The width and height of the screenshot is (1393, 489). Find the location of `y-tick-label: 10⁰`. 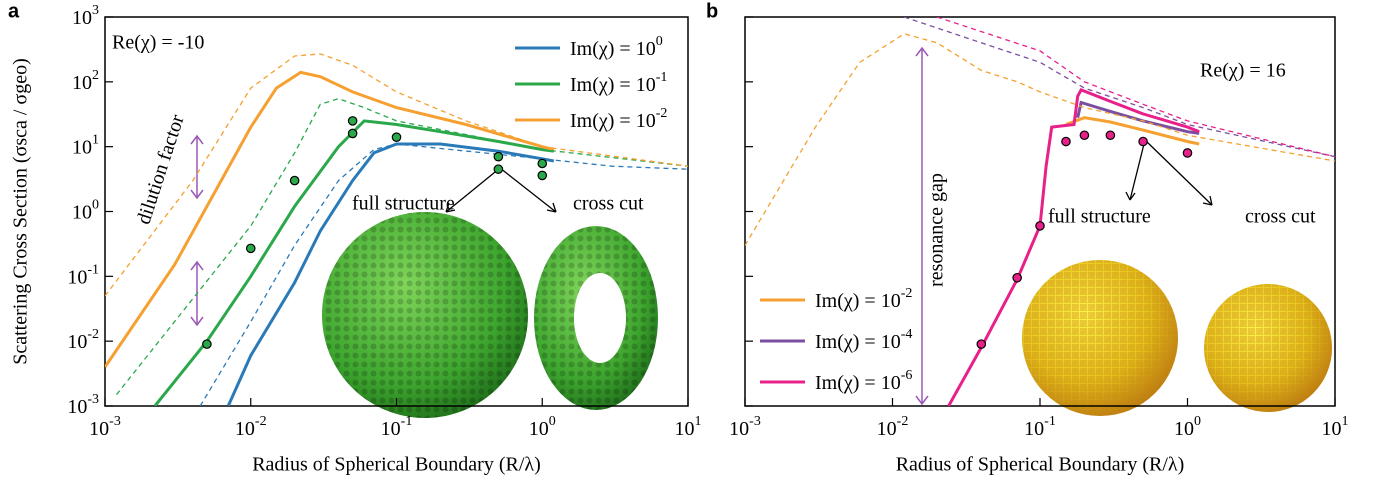

y-tick-label: 10⁰ is located at coordinates (85, 210).